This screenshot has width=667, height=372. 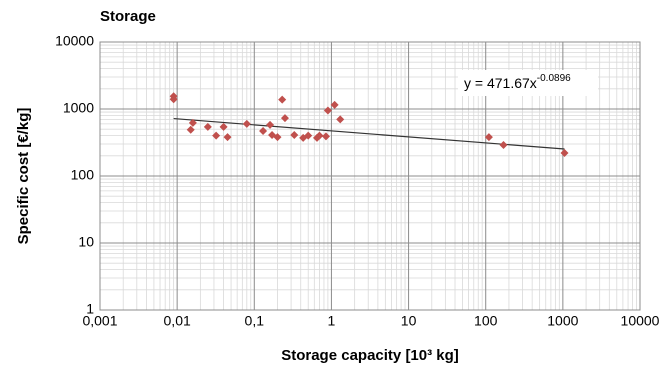 I want to click on annotation-box, so click(x=528, y=83).